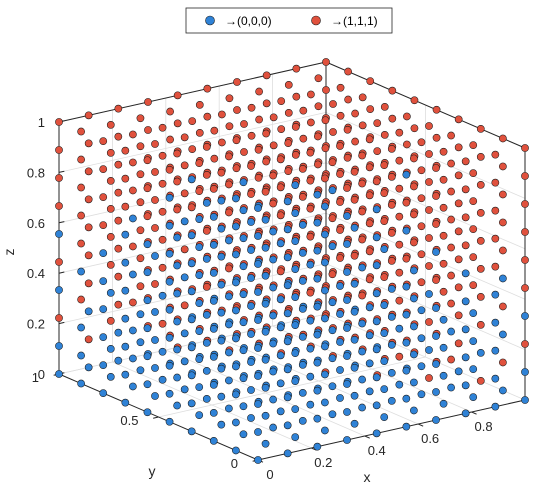  What do you see at coordinates (430, 438) in the screenshot?
I see `x-tick-label: 0.6` at bounding box center [430, 438].